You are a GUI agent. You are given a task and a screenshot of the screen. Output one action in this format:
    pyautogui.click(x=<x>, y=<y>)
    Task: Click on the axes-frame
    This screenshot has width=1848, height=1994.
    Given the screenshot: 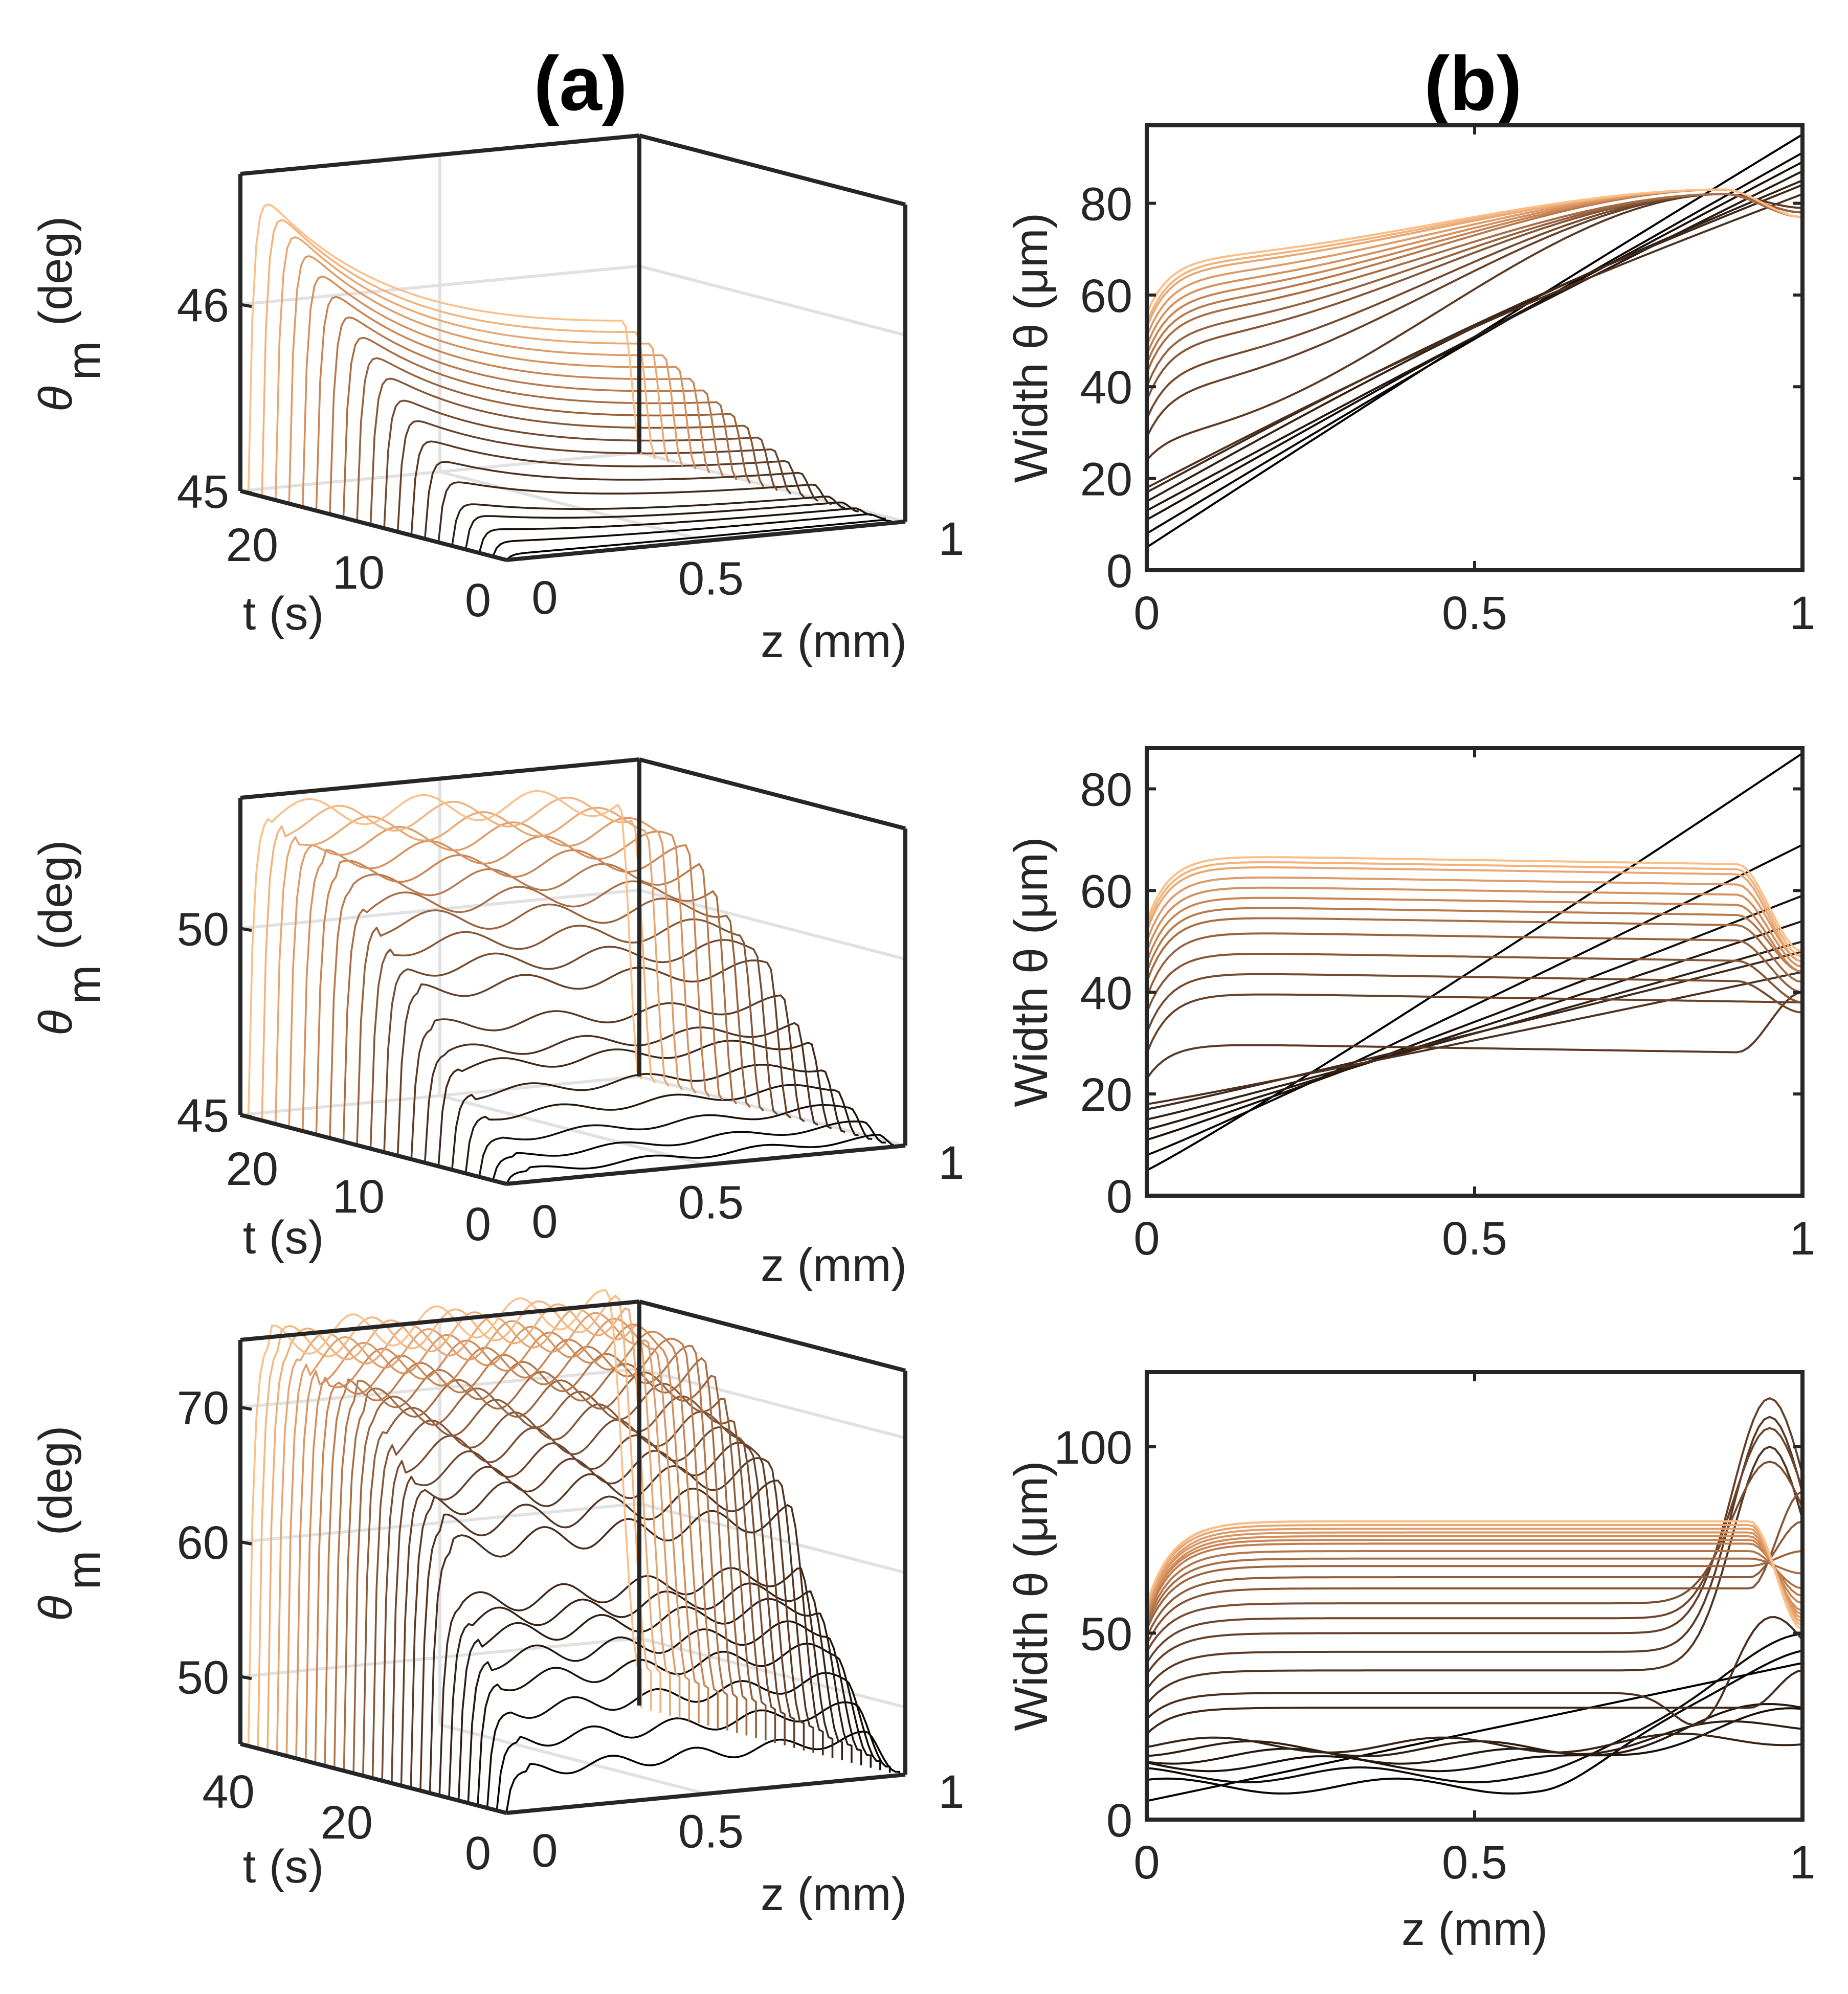 What is the action you would take?
    pyautogui.click(x=1475, y=972)
    